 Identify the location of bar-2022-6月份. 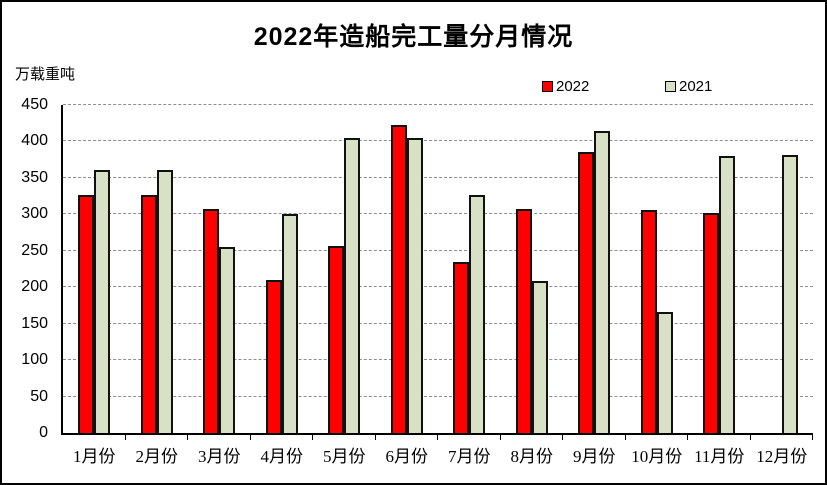
(398, 279).